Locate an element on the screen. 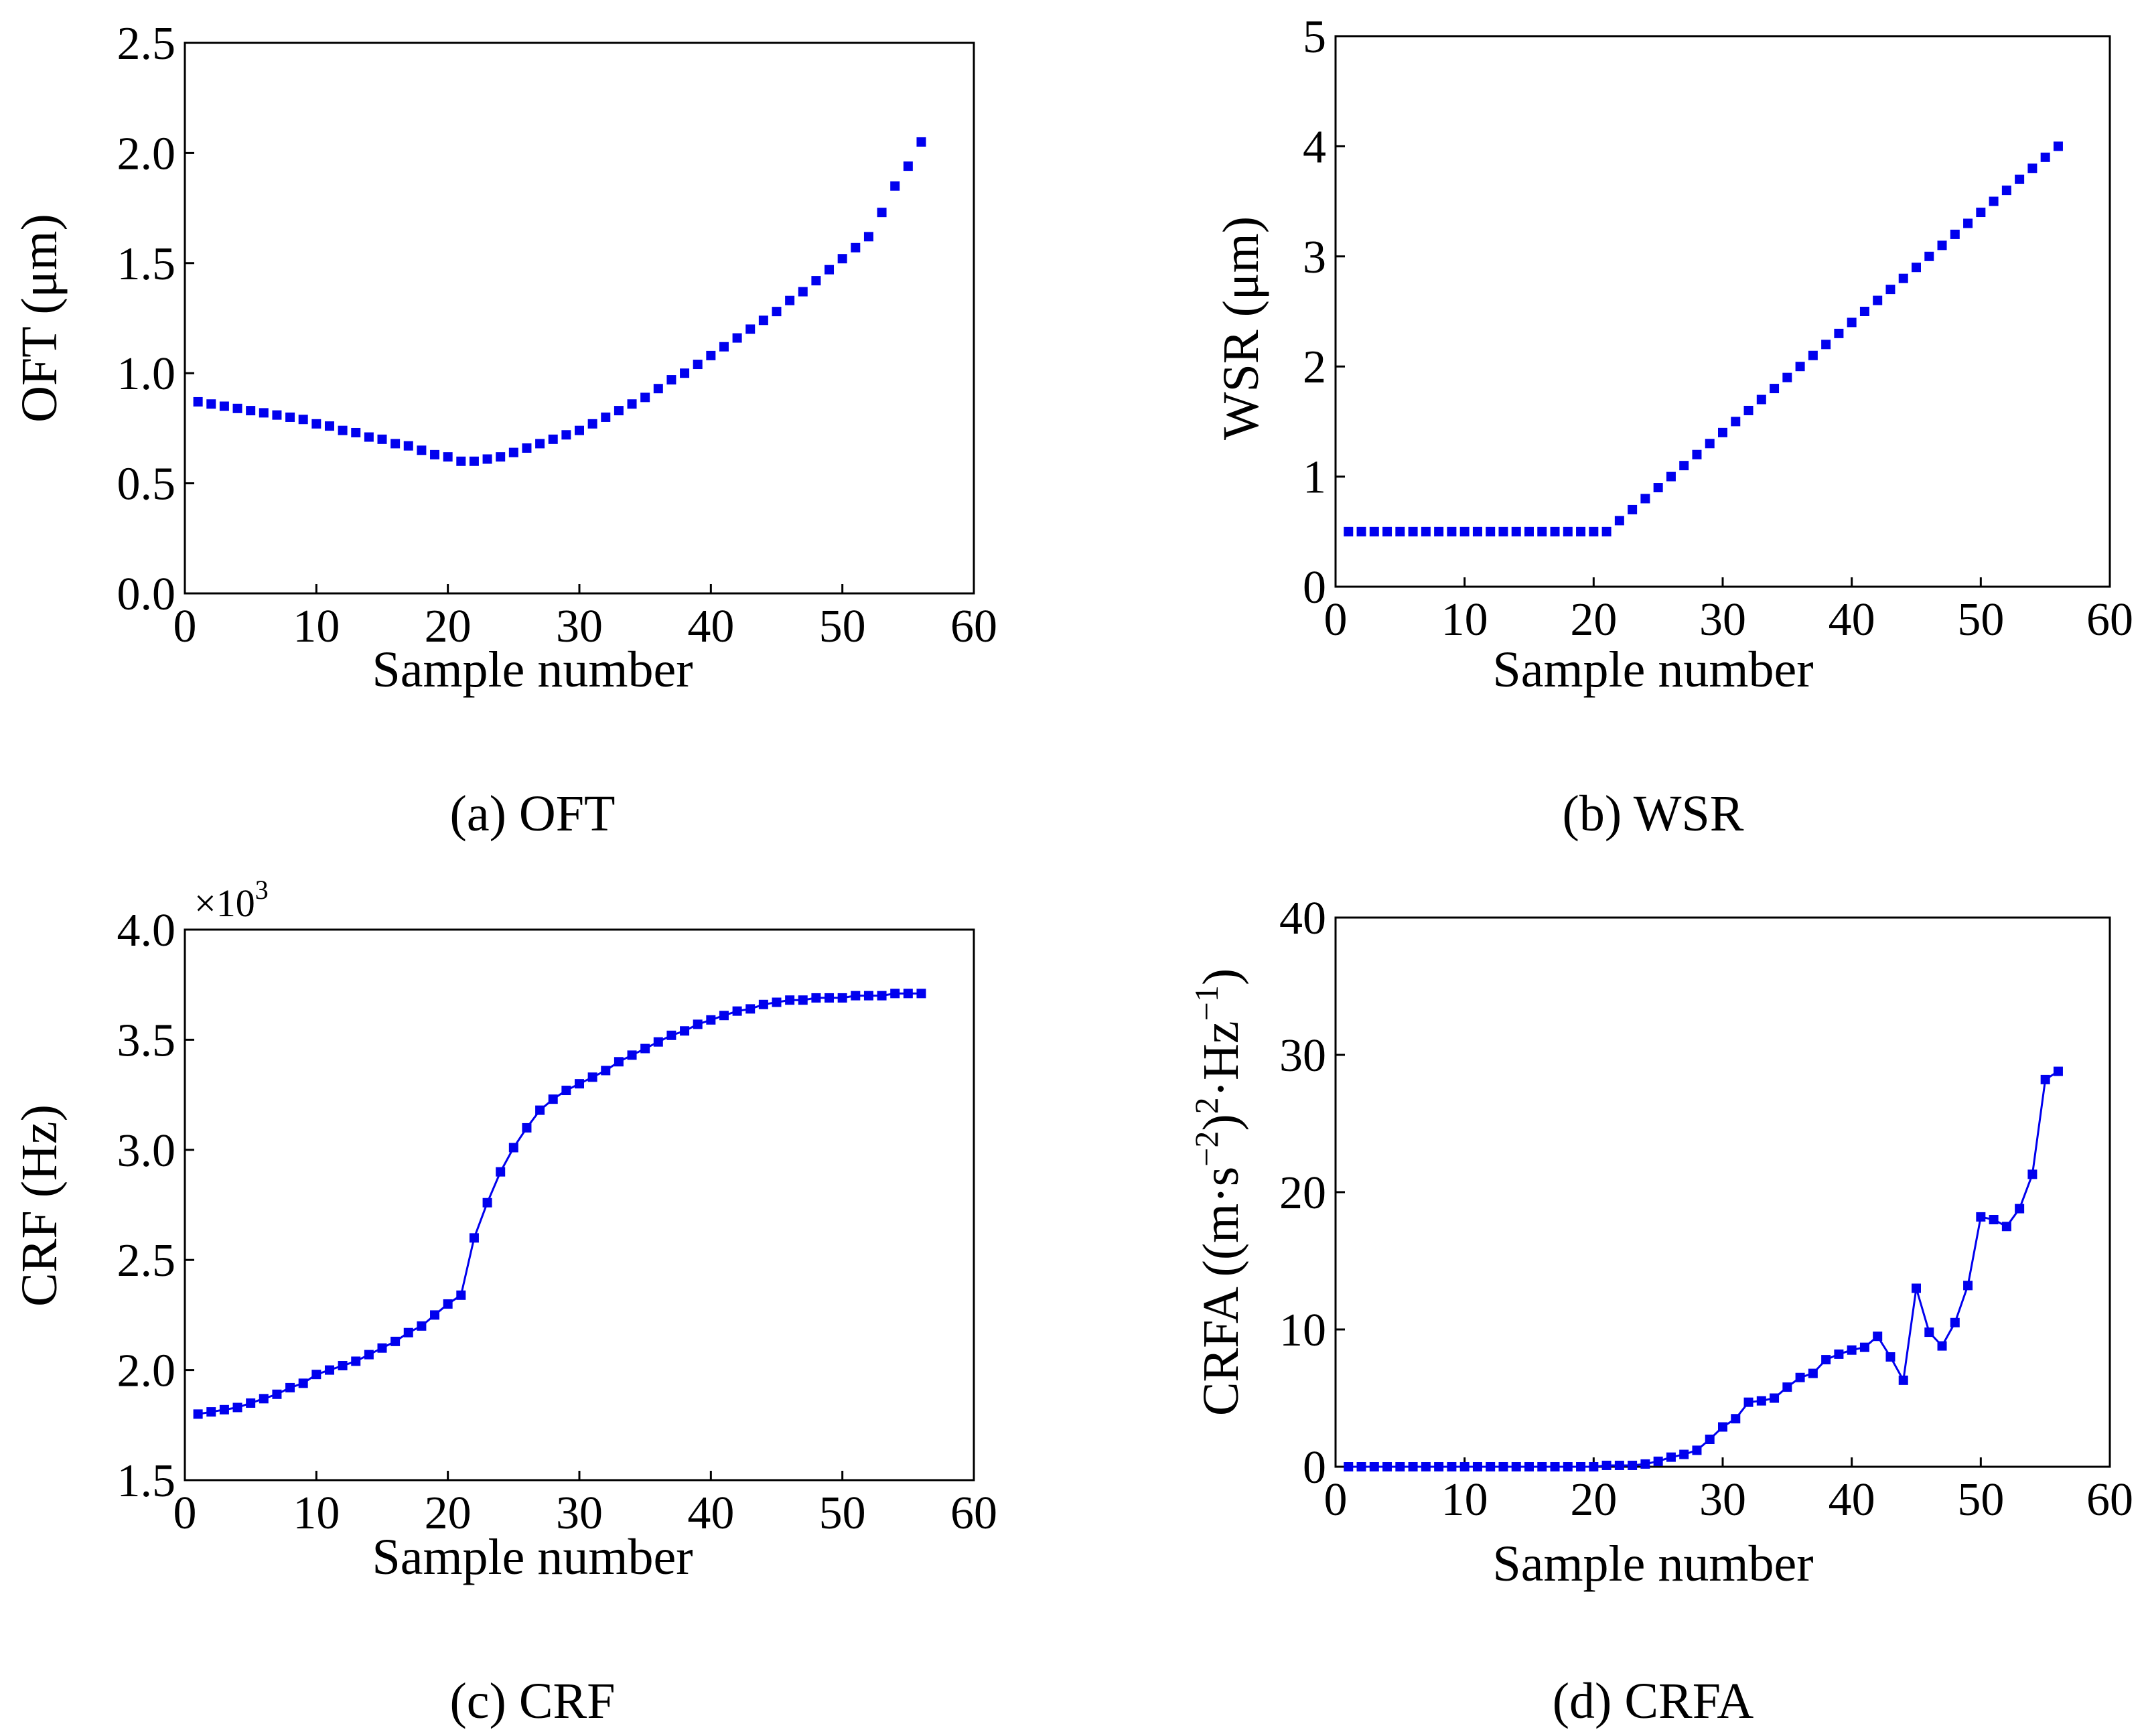 Image resolution: width=2146 pixels, height=1736 pixels. y-tick-label: 3.0 is located at coordinates (146, 1151).